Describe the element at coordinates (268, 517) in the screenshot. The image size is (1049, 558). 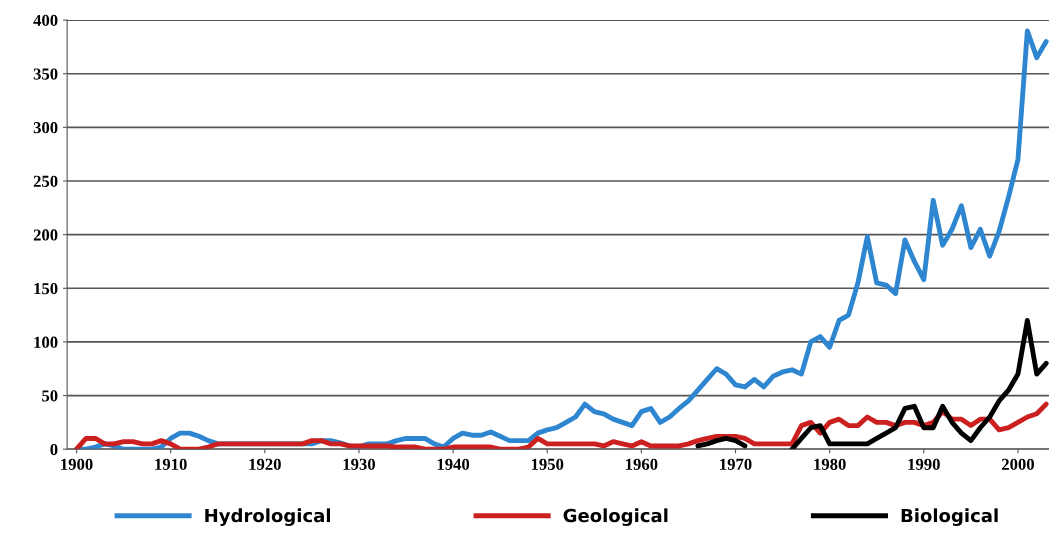
I see `legend-label: Hydrological` at that location.